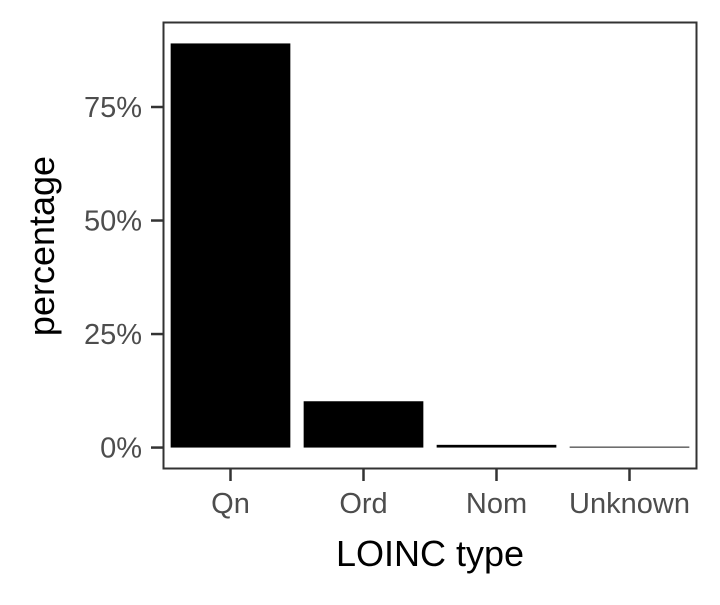 The height and width of the screenshot is (605, 720). I want to click on y-axis-title: percentage, so click(41, 246).